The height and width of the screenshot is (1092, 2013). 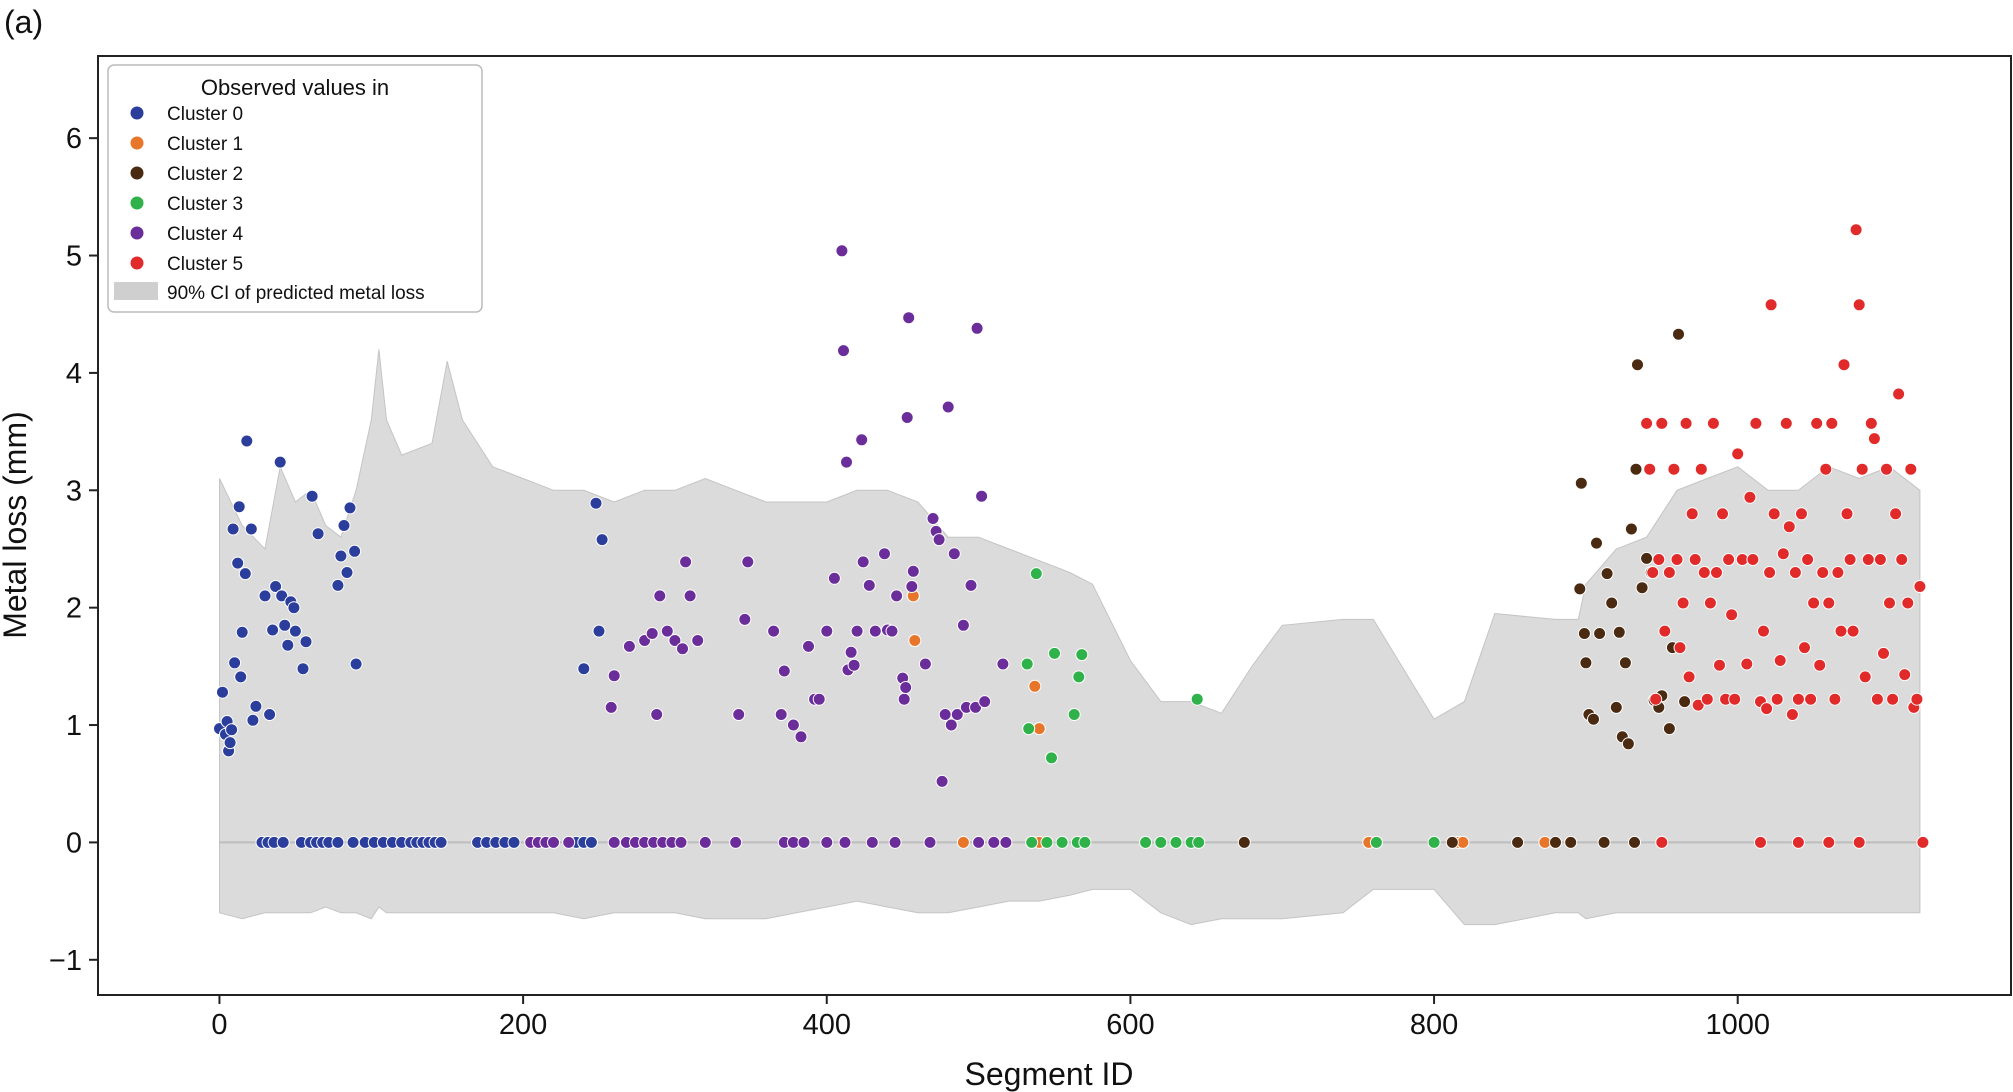 What do you see at coordinates (990, 1018) in the screenshot?
I see `x-axis: 0 200 400 600 800 1000` at bounding box center [990, 1018].